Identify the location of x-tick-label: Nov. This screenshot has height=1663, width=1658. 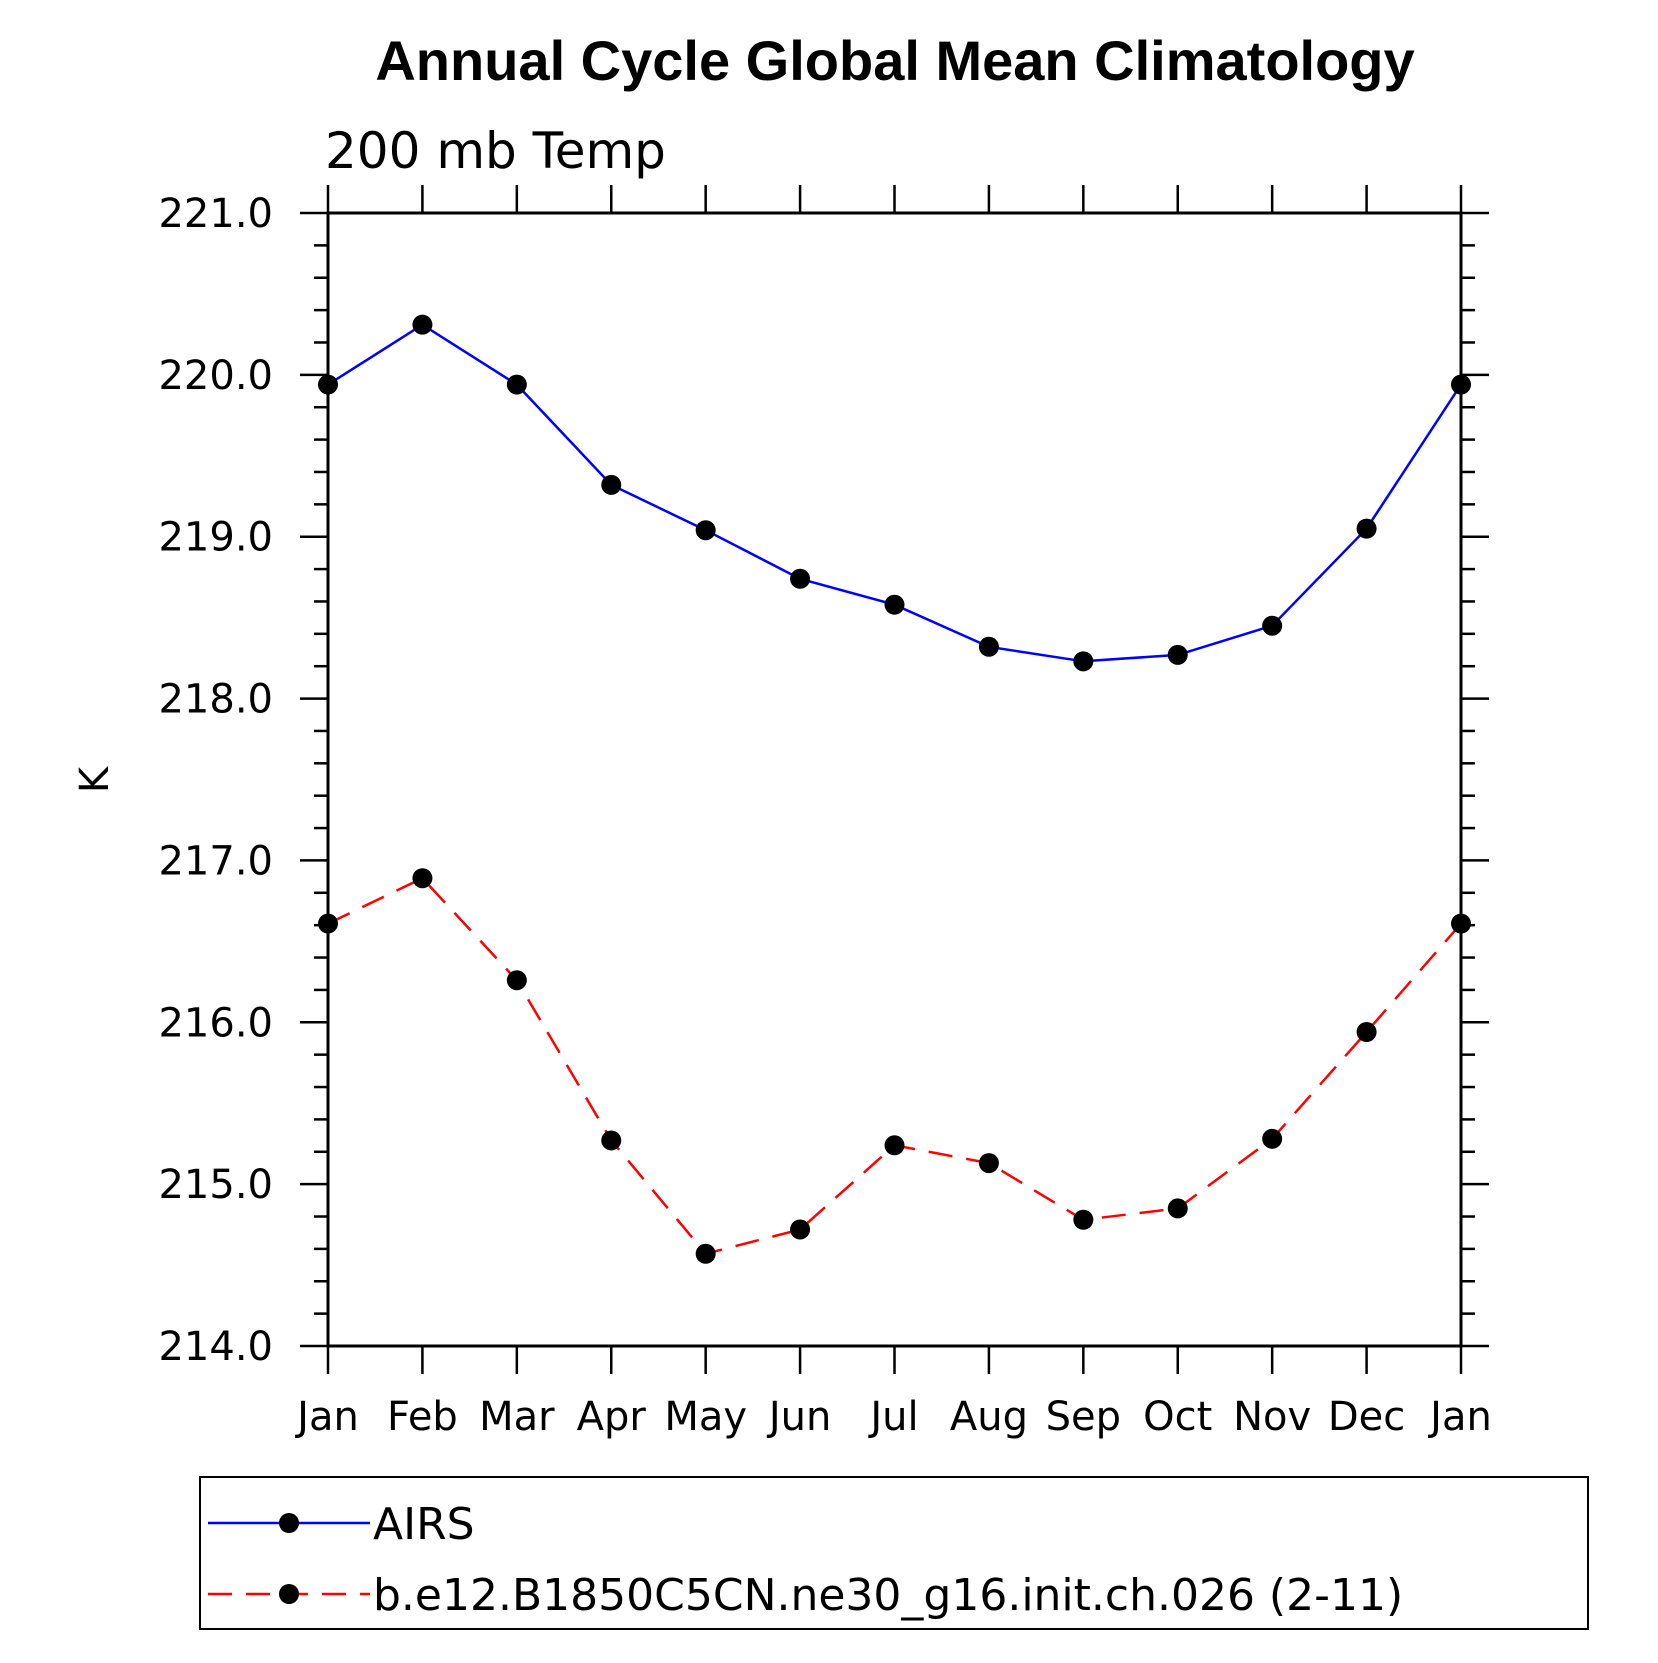
(1272, 1417).